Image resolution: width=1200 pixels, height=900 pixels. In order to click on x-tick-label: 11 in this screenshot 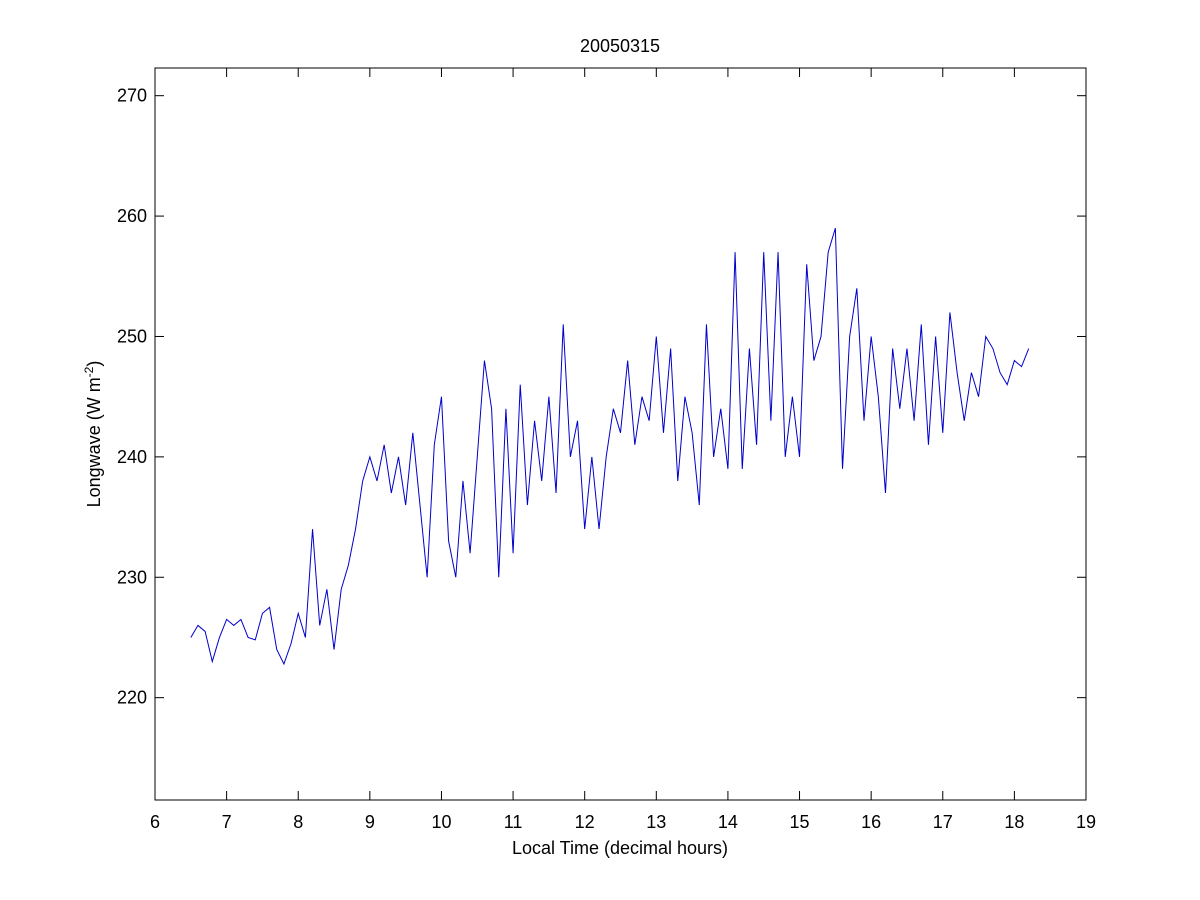, I will do `click(513, 822)`.